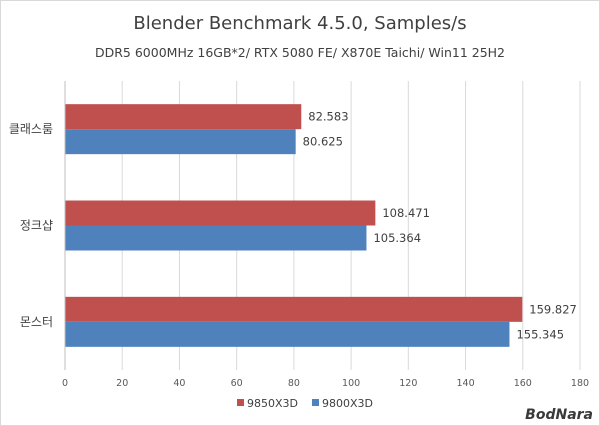 The image size is (600, 426). I want to click on data-label: 159.827, so click(553, 309).